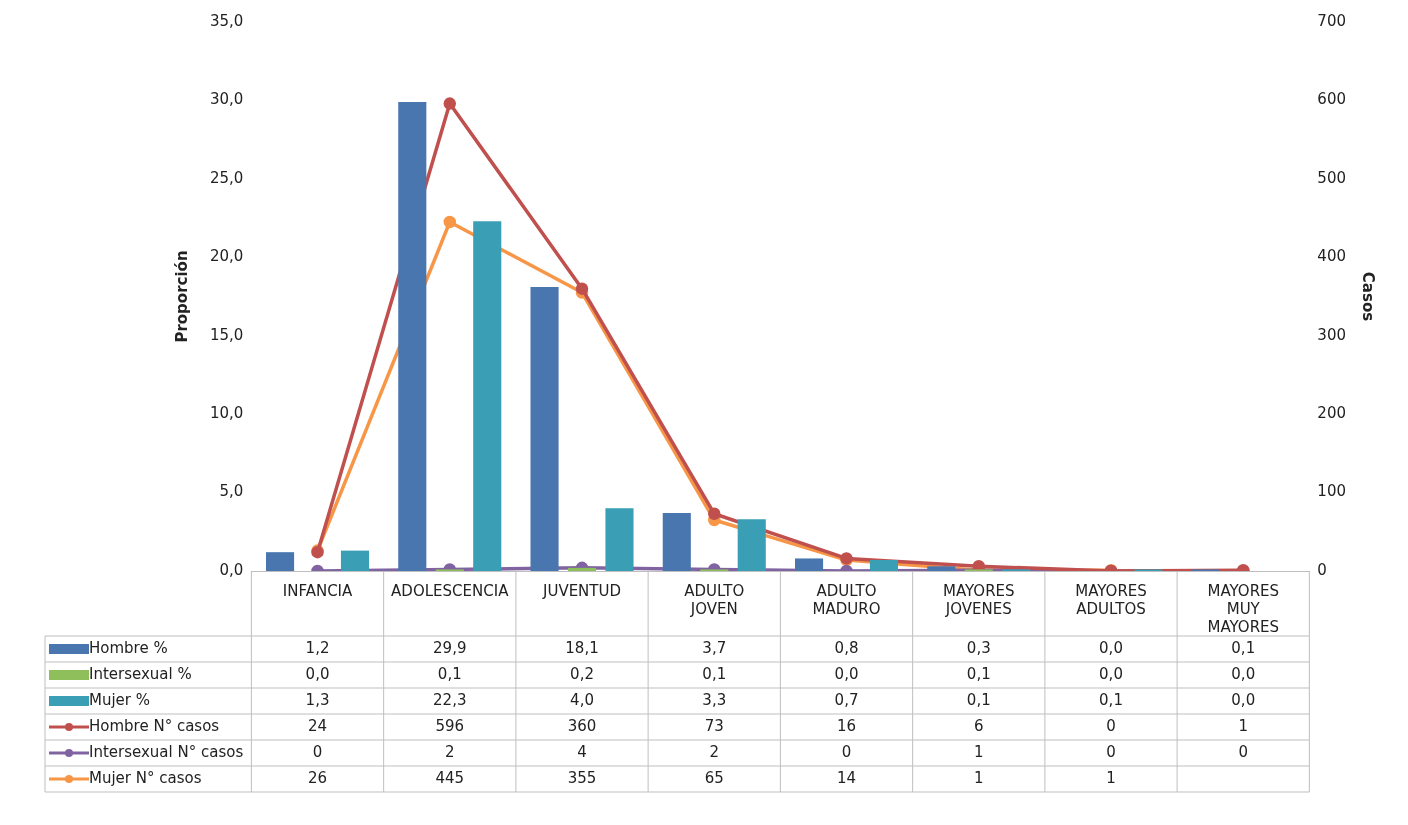  I want to click on legend-label: Hombre N° casos, so click(154, 725).